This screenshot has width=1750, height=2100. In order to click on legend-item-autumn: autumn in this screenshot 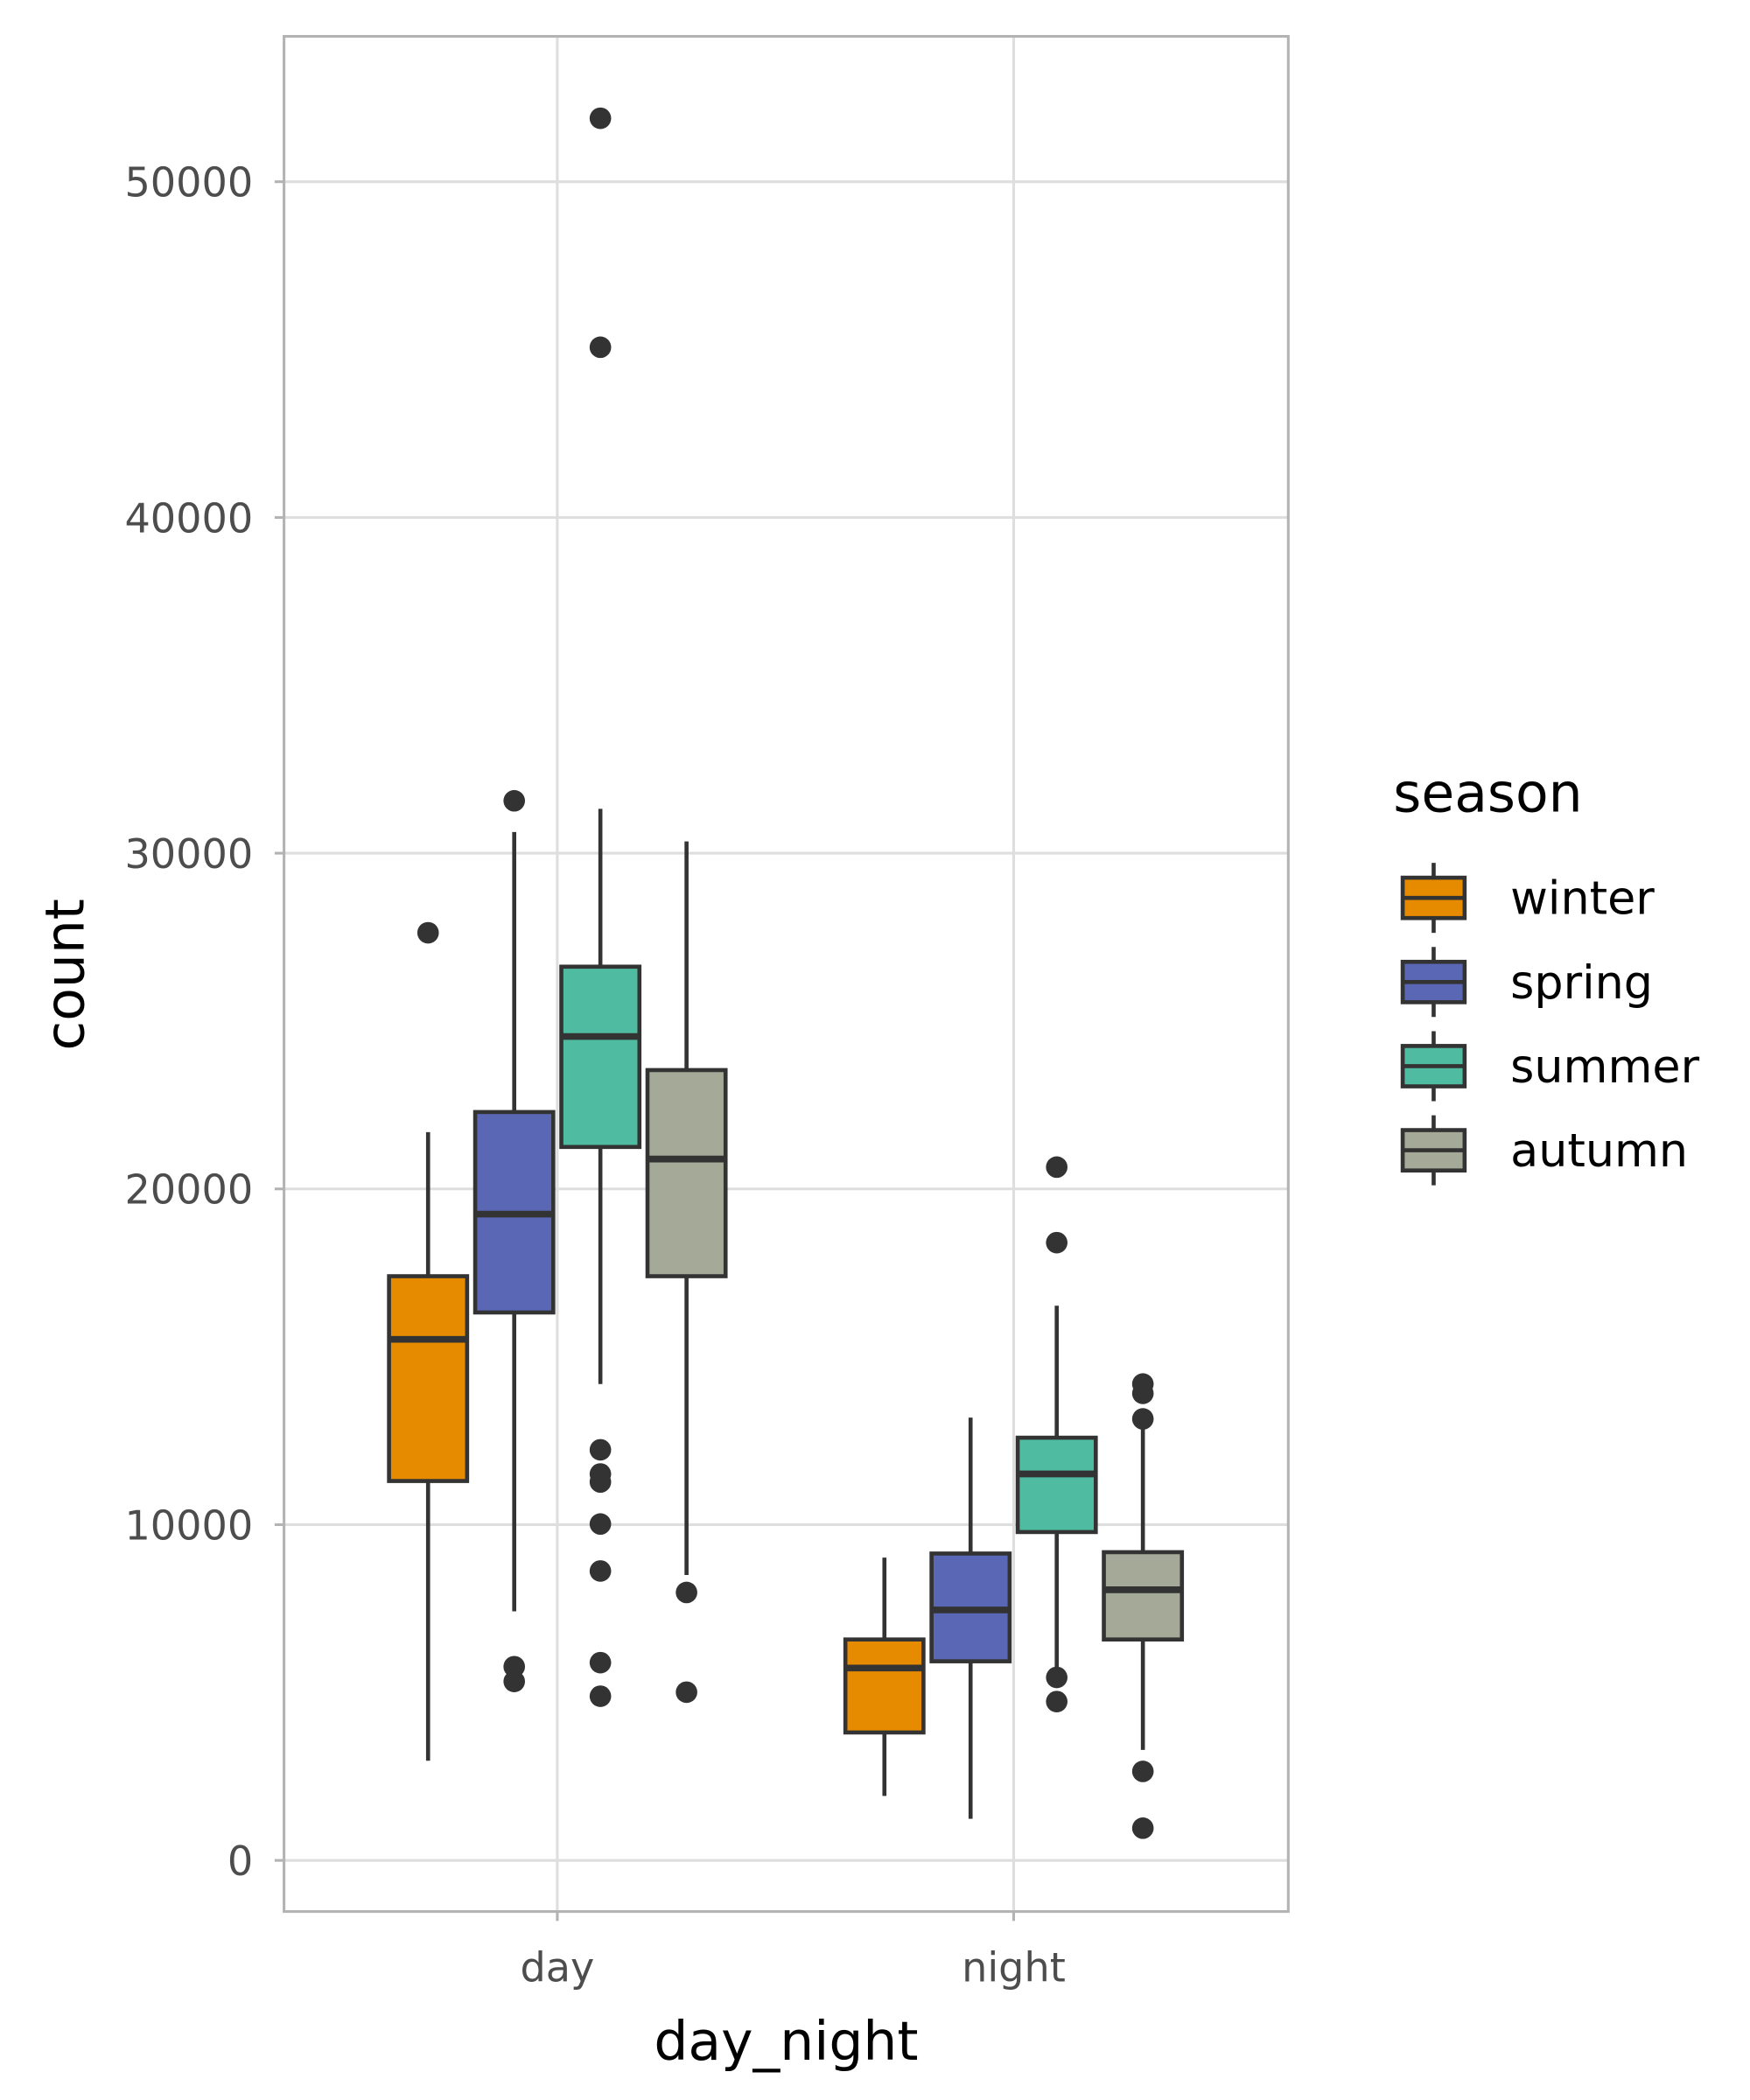, I will do `click(1544, 1150)`.